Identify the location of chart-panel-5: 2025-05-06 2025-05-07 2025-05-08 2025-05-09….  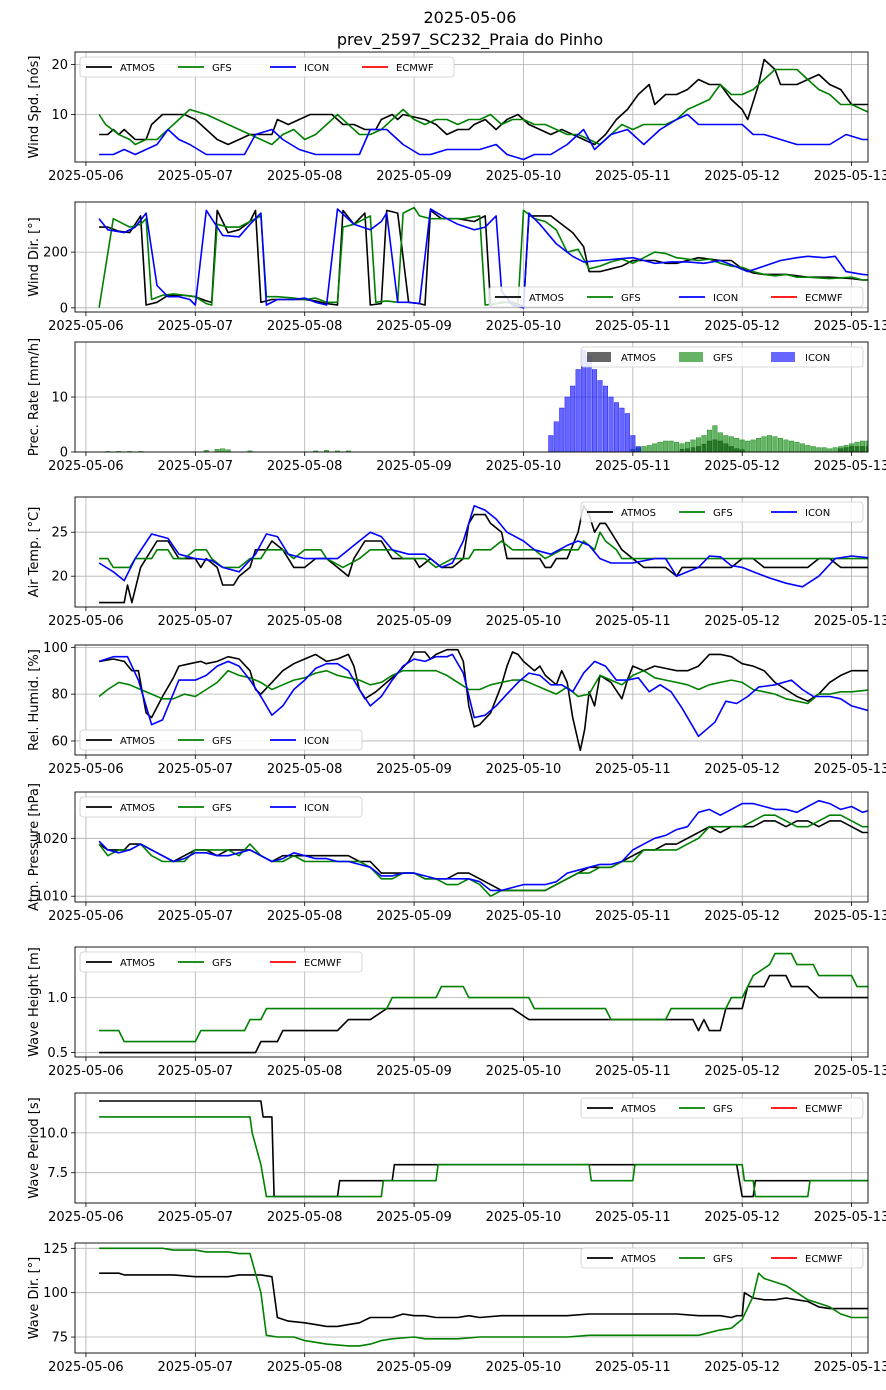
(456, 853).